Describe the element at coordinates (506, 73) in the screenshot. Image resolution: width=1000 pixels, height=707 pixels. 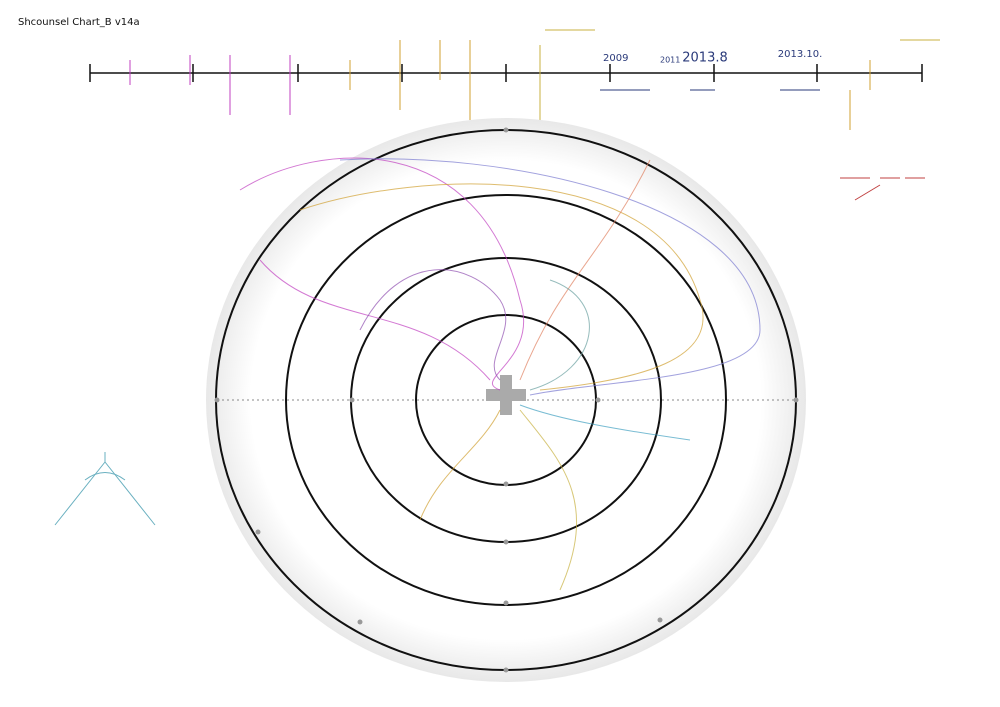
I see `timeline-ticks` at that location.